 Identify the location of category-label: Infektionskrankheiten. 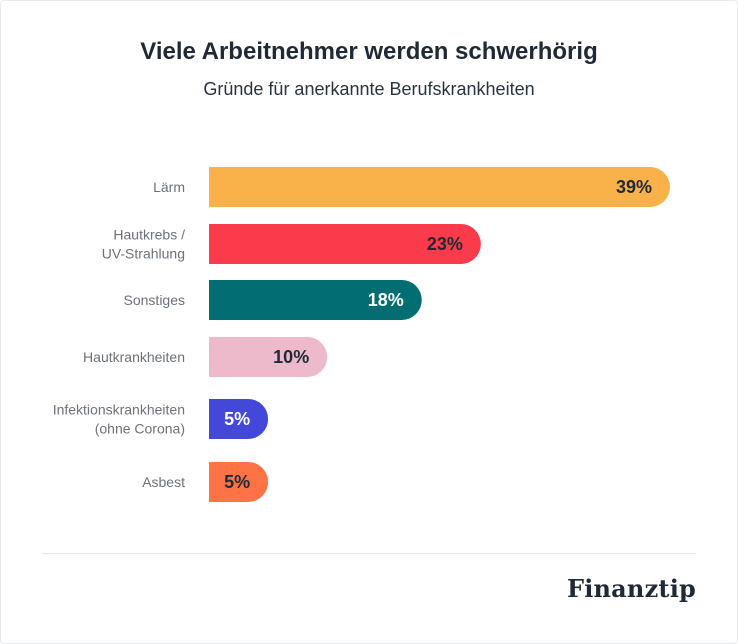
(119, 410).